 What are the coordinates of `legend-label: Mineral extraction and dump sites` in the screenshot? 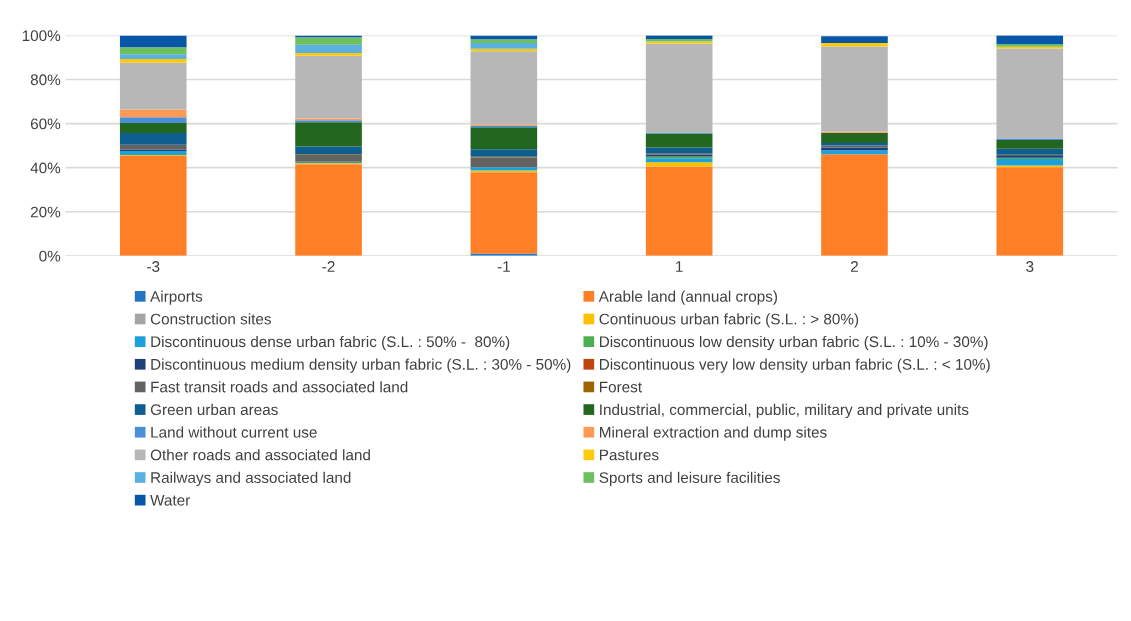 It's located at (713, 433).